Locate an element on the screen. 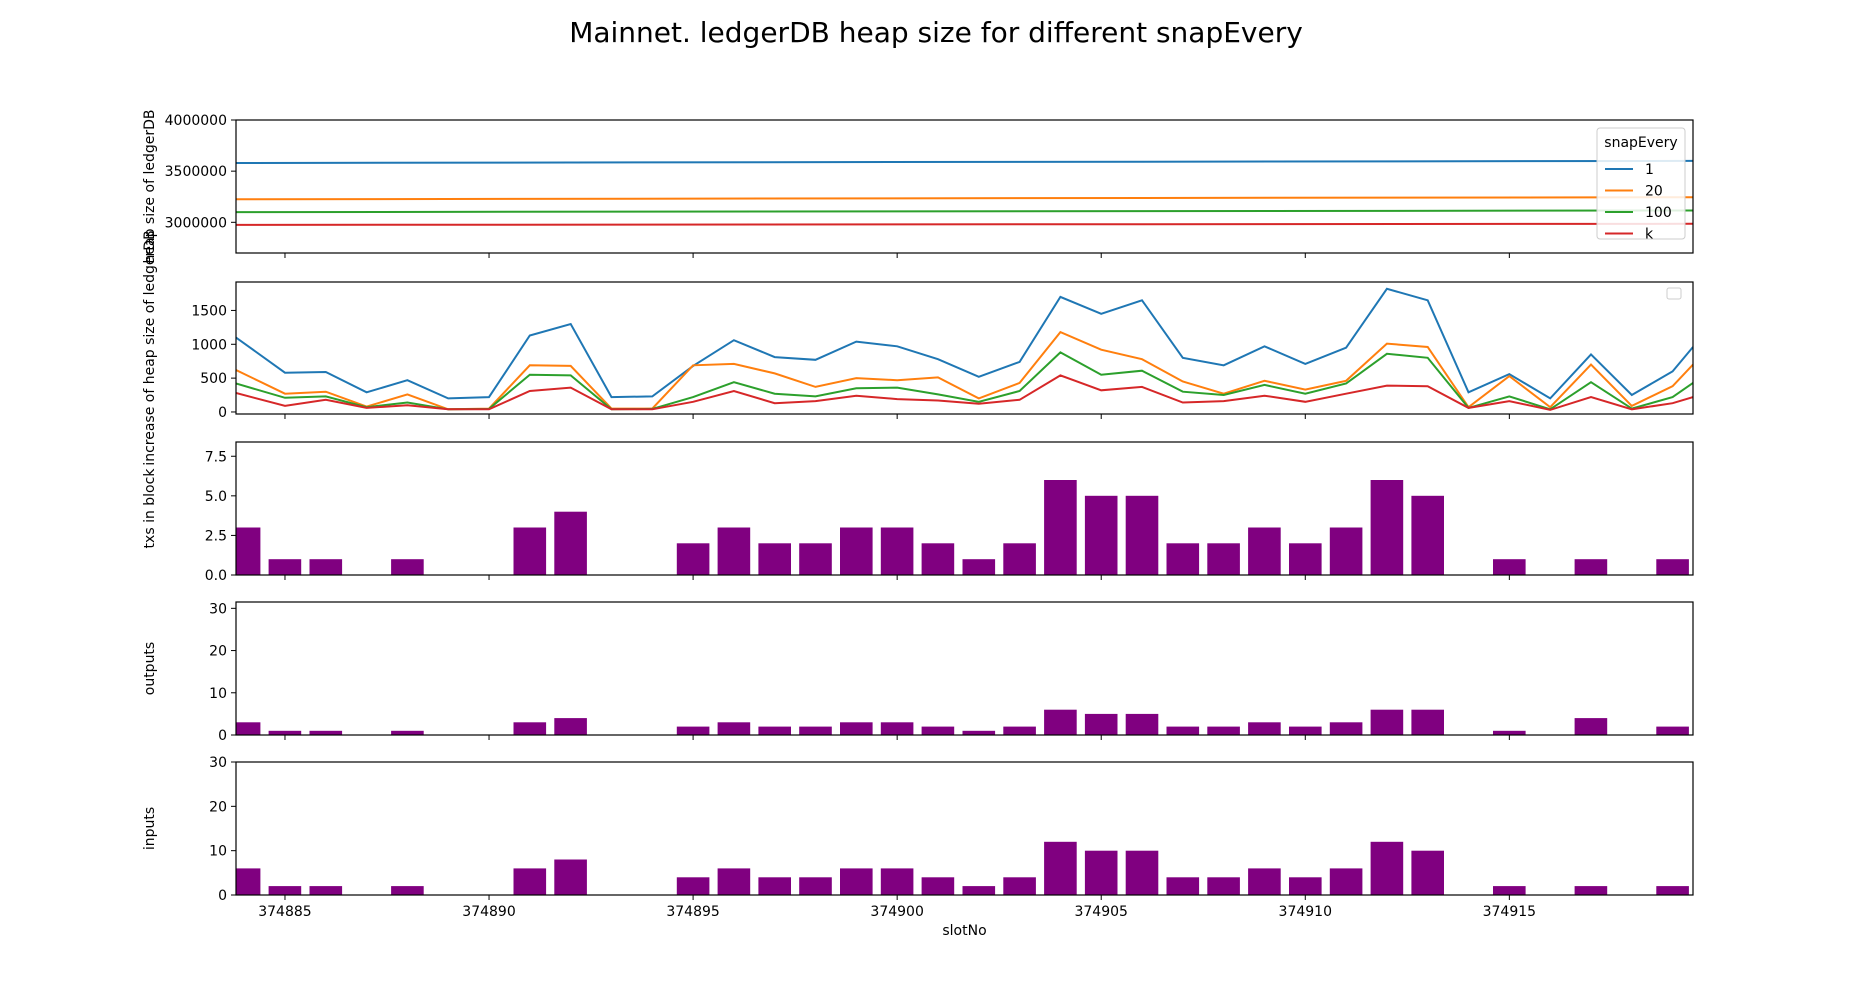 The width and height of the screenshot is (1853, 991). y-axis-label-txs: txs in block is located at coordinates (150, 508).